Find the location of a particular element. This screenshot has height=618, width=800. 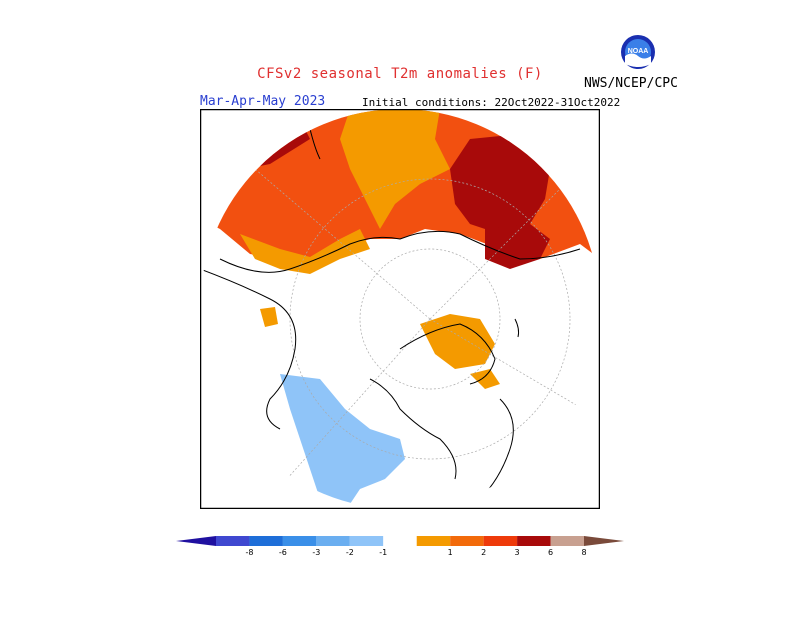

anomaly-darkred-north is located at coordinates (500, 184).